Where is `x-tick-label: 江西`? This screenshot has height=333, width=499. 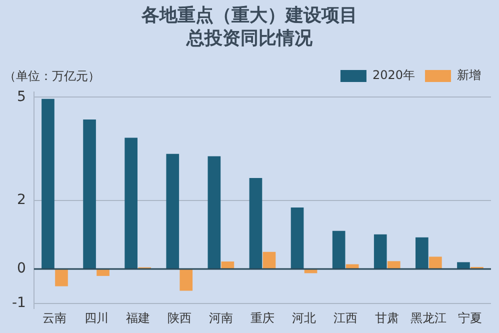 x-tick-label: 江西 is located at coordinates (346, 317).